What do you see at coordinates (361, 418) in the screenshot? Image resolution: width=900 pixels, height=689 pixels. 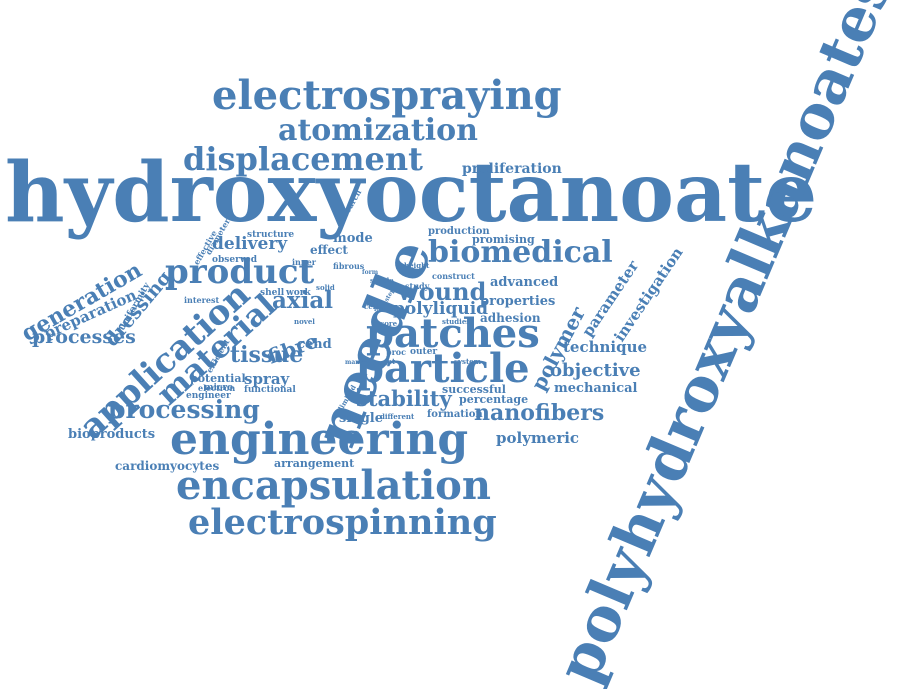 I see `word-single: single` at bounding box center [361, 418].